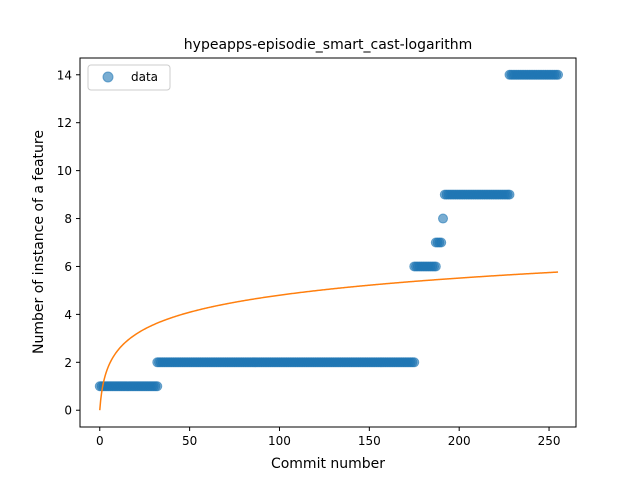  I want to click on y-axis-label: Number of instance of a feature, so click(39, 242).